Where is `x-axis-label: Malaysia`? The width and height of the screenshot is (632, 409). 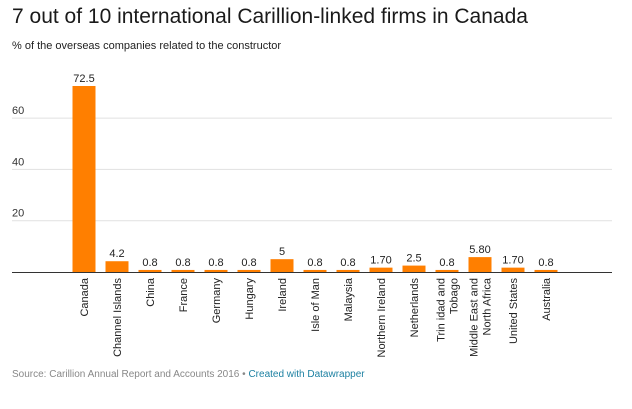 x-axis-label: Malaysia is located at coordinates (349, 299).